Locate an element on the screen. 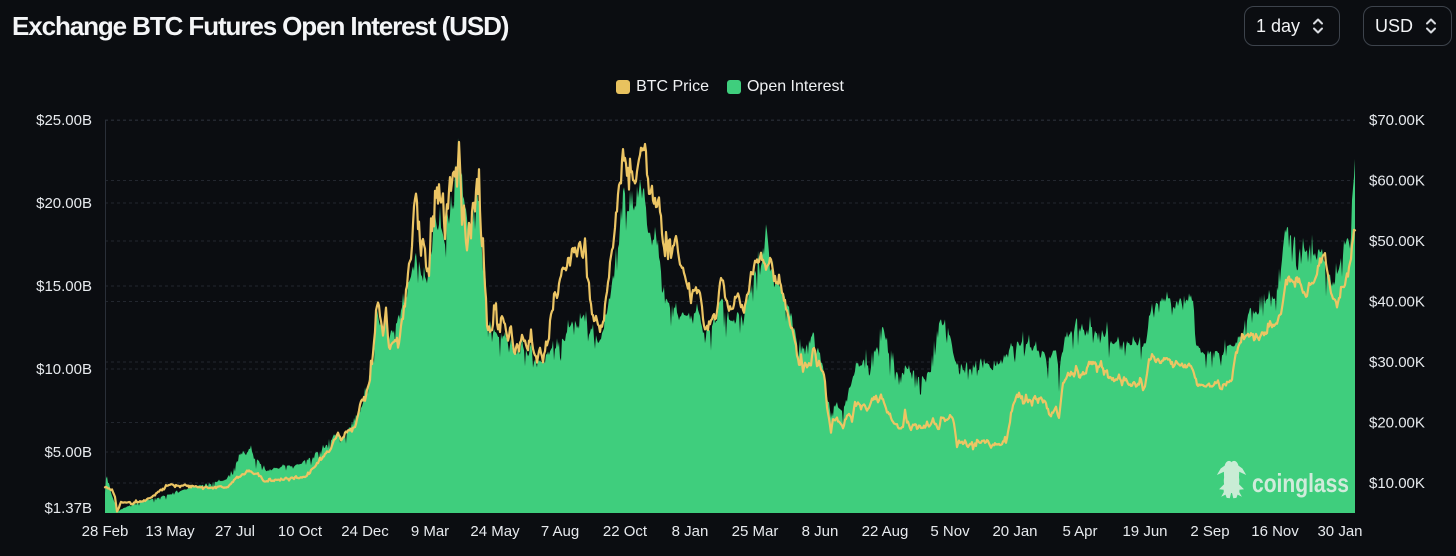  svg-text: 16 Nov is located at coordinates (1275, 531).